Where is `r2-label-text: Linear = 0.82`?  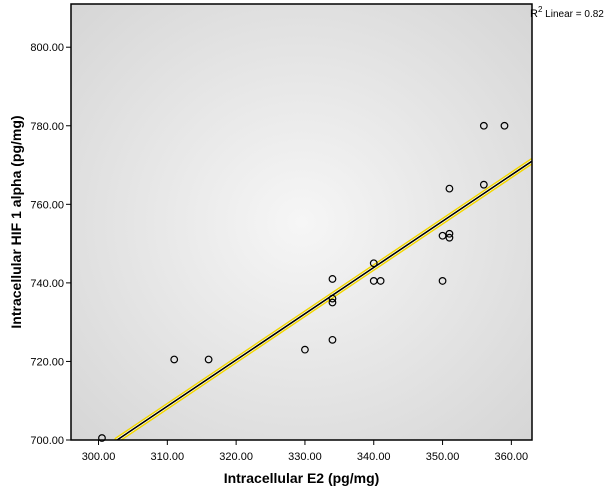
r2-label-text: Linear = 0.82 is located at coordinates (573, 14).